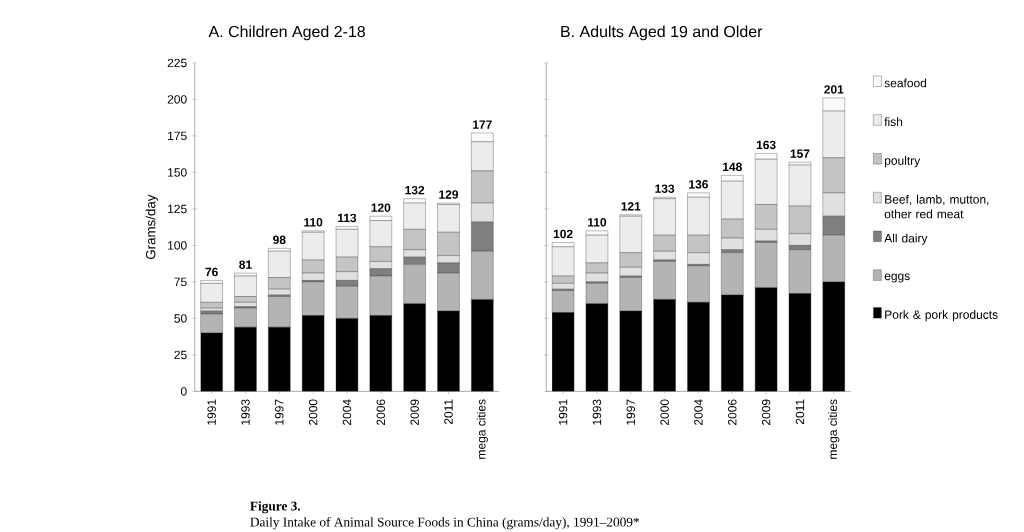 The width and height of the screenshot is (1024, 532). Describe the element at coordinates (177, 245) in the screenshot. I see `y-tick-label: 100` at that location.